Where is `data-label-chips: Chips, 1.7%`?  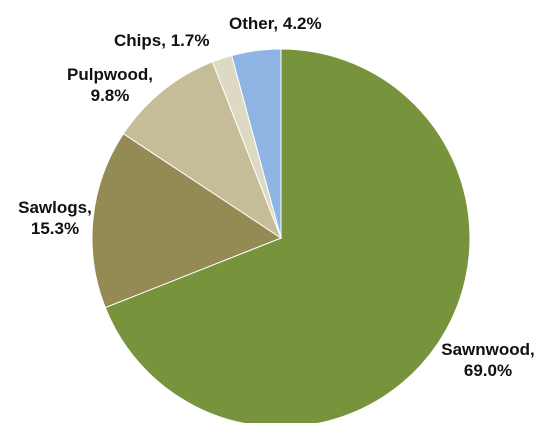 data-label-chips: Chips, 1.7% is located at coordinates (161, 40).